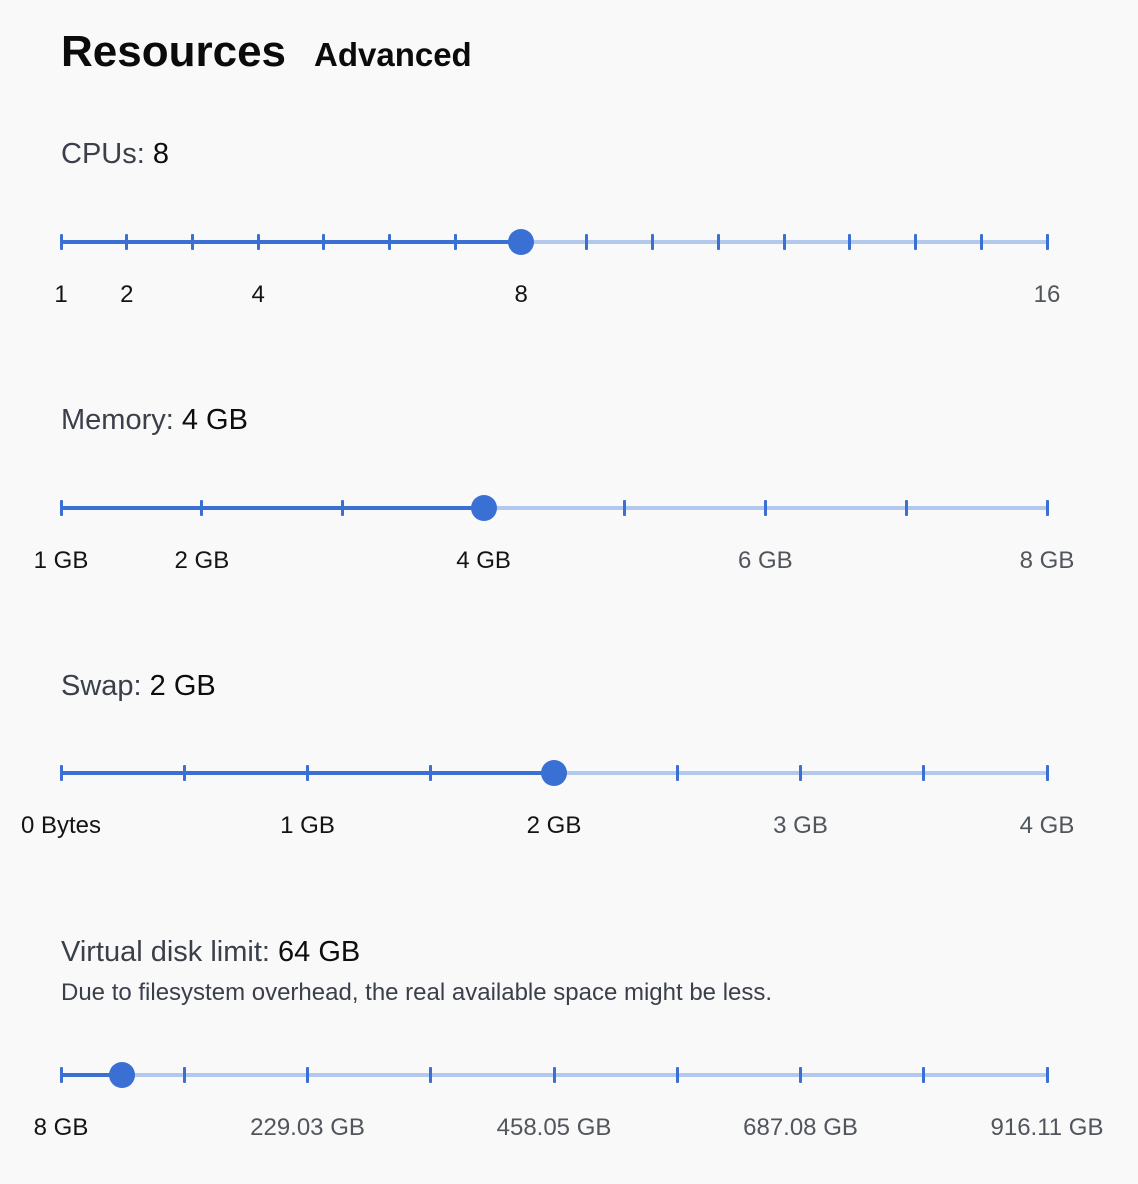 The height and width of the screenshot is (1184, 1138). What do you see at coordinates (521, 242) in the screenshot?
I see `cpus-slider-thumb` at bounding box center [521, 242].